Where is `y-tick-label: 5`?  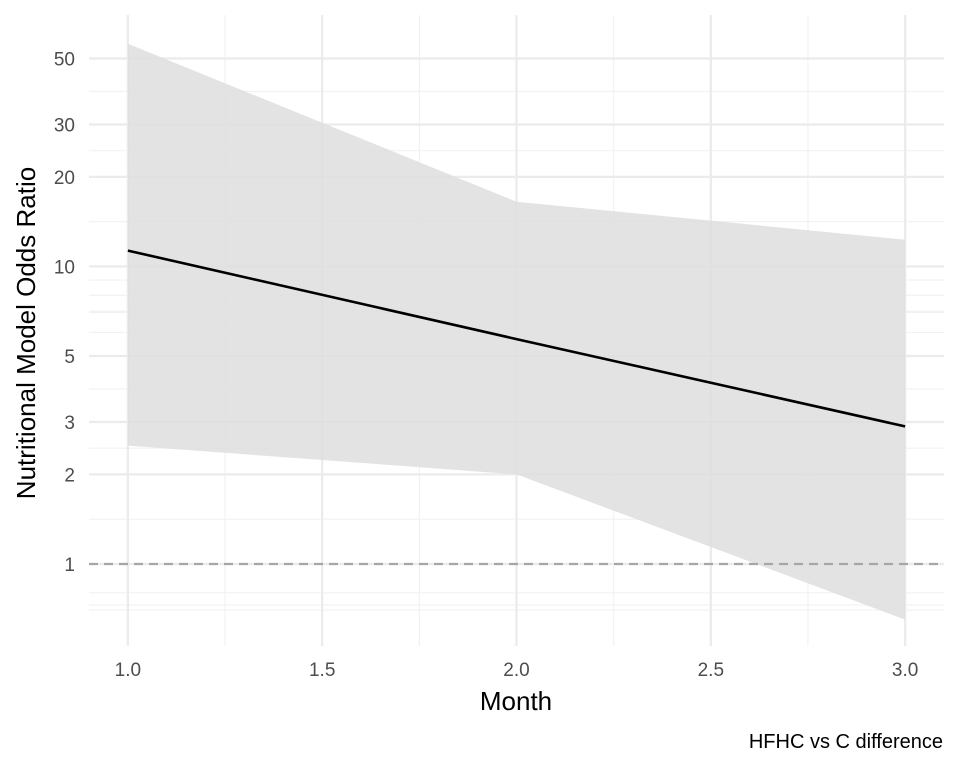
y-tick-label: 5 is located at coordinates (69, 357).